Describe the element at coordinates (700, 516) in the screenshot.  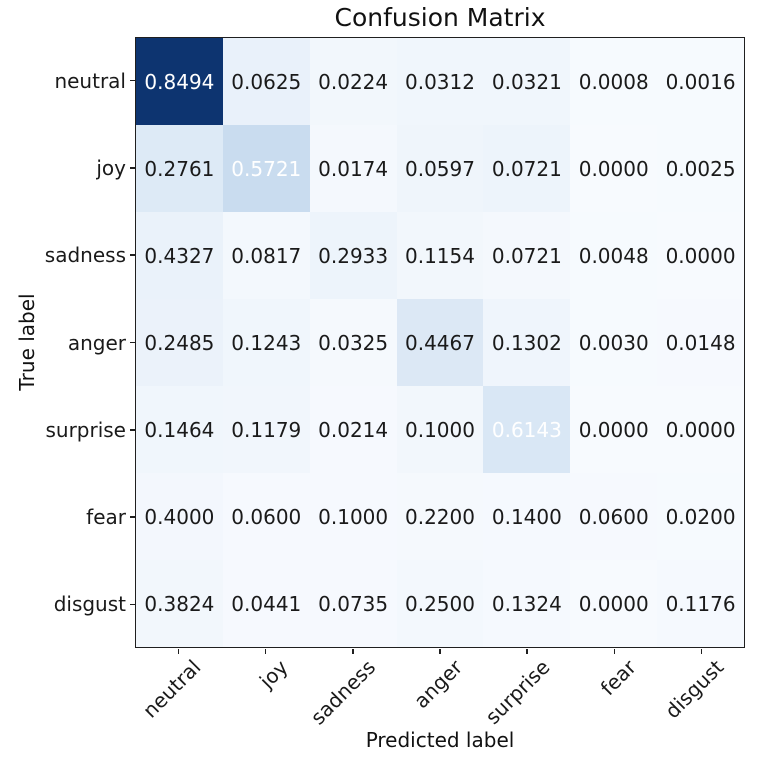
I see `matrix-cell: 0.0200` at that location.